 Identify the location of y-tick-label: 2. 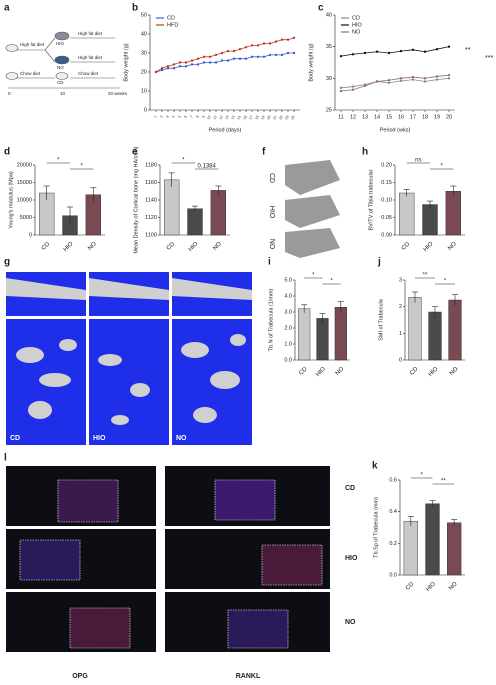
(400, 307).